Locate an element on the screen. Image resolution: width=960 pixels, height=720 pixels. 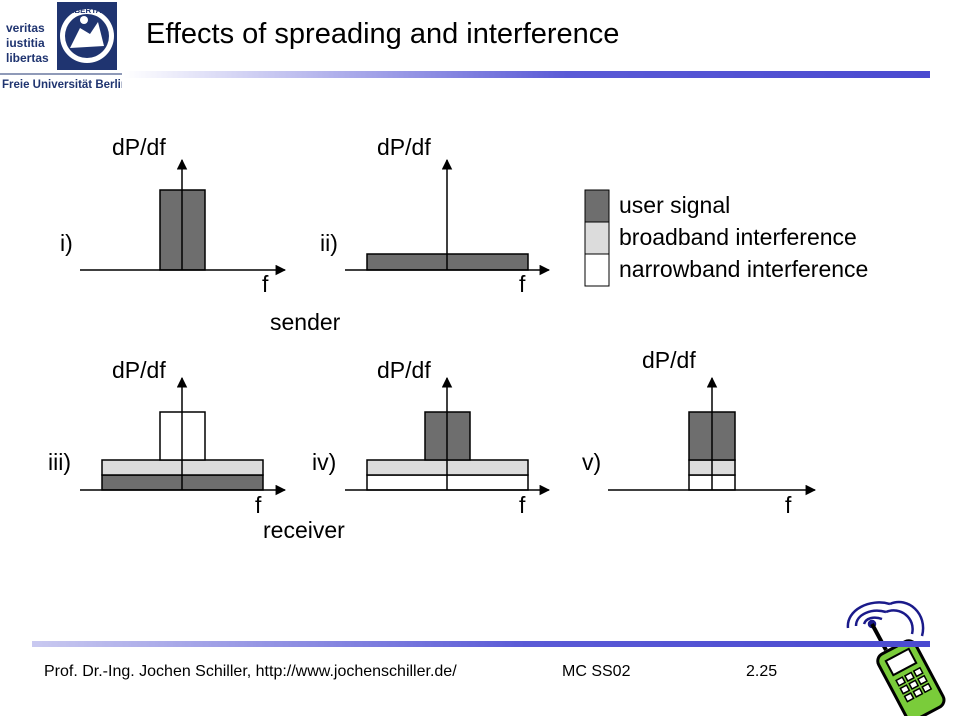
footer-page-number: 2.25 is located at coordinates (762, 671).